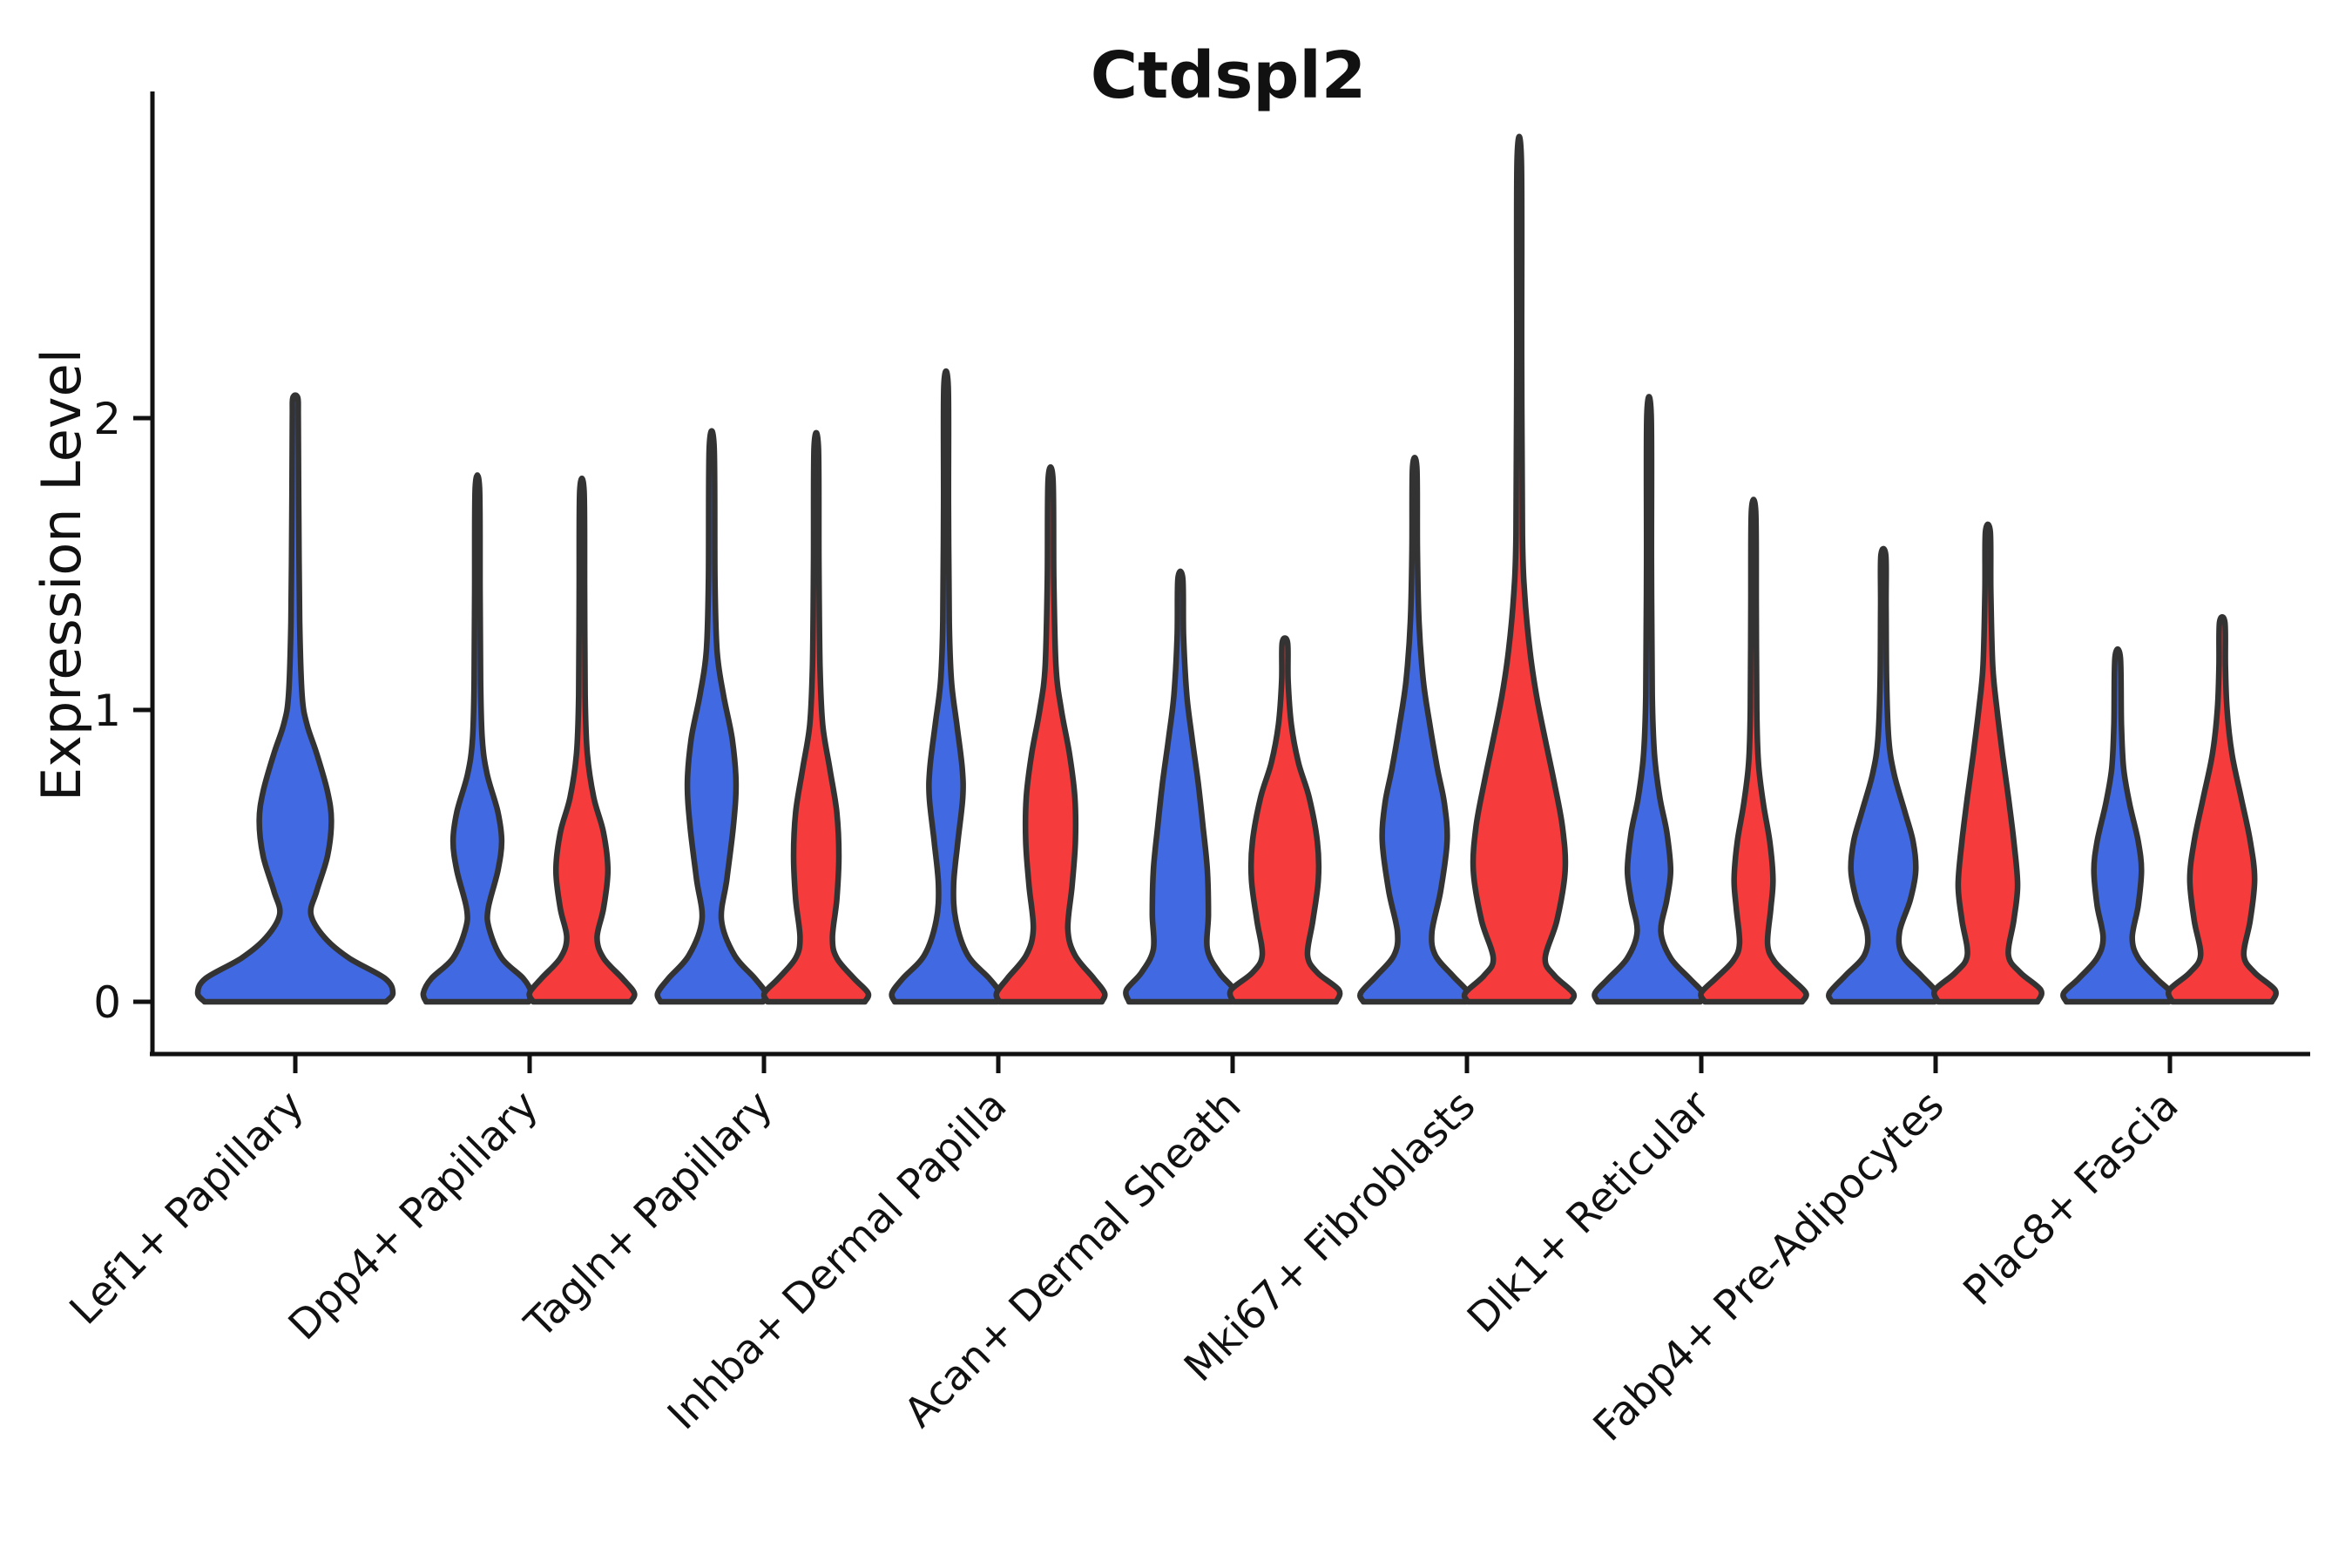 The height and width of the screenshot is (1568, 2352). I want to click on y-tick-label: 1, so click(107, 711).